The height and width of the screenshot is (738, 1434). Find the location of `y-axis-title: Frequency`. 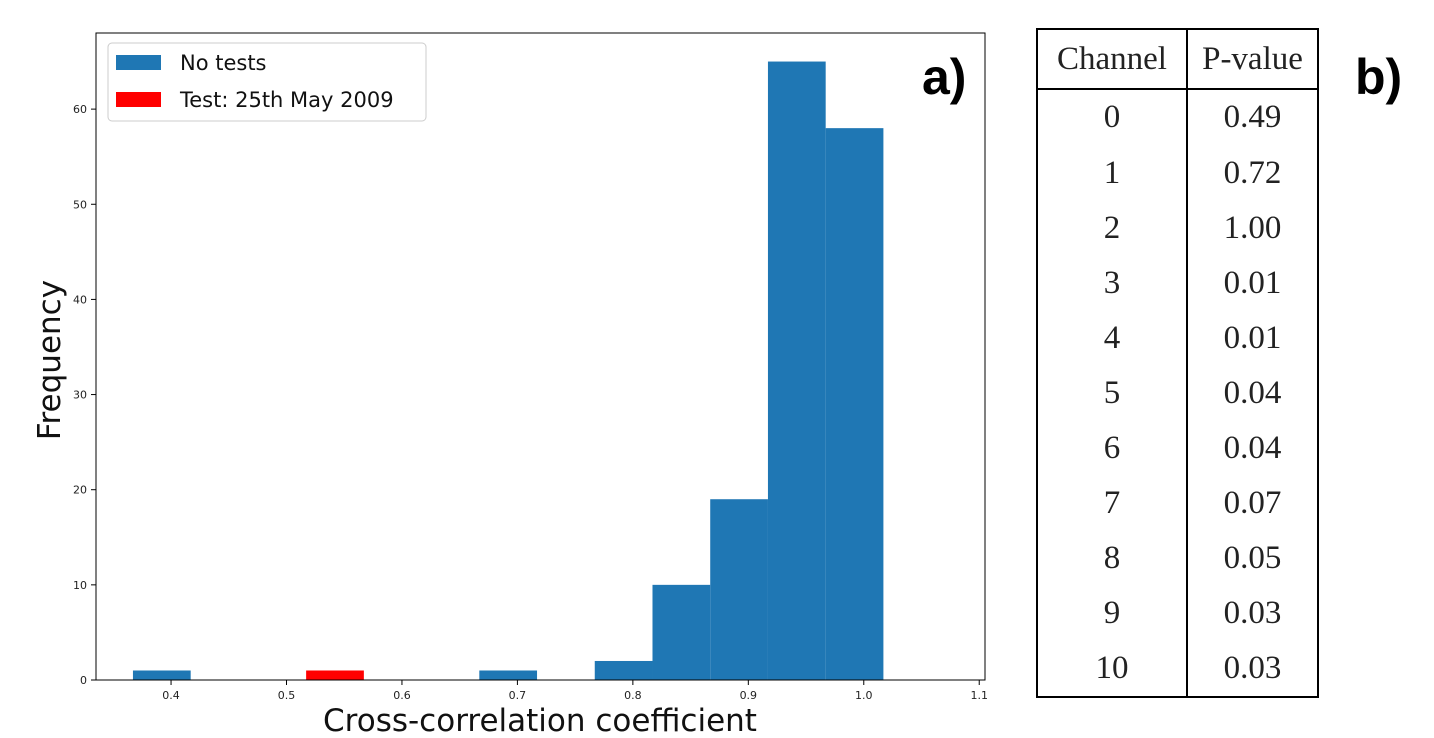

y-axis-title: Frequency is located at coordinates (50, 360).